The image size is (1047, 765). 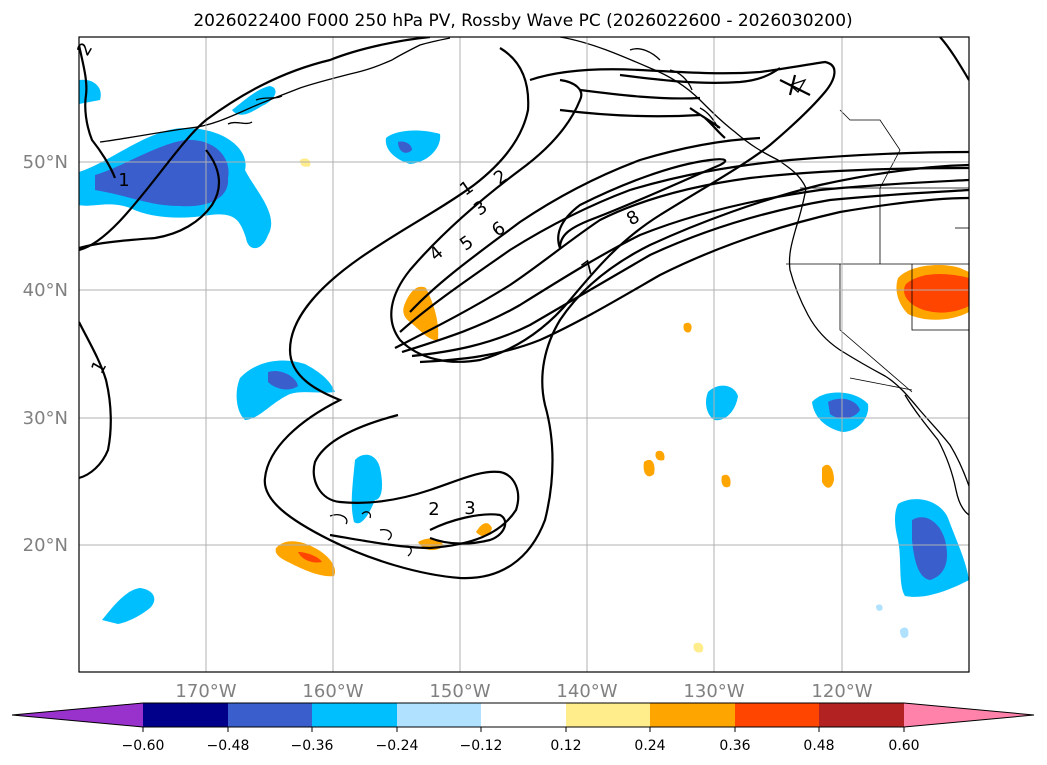 I want to click on lat-label: 30°N, so click(x=45, y=418).